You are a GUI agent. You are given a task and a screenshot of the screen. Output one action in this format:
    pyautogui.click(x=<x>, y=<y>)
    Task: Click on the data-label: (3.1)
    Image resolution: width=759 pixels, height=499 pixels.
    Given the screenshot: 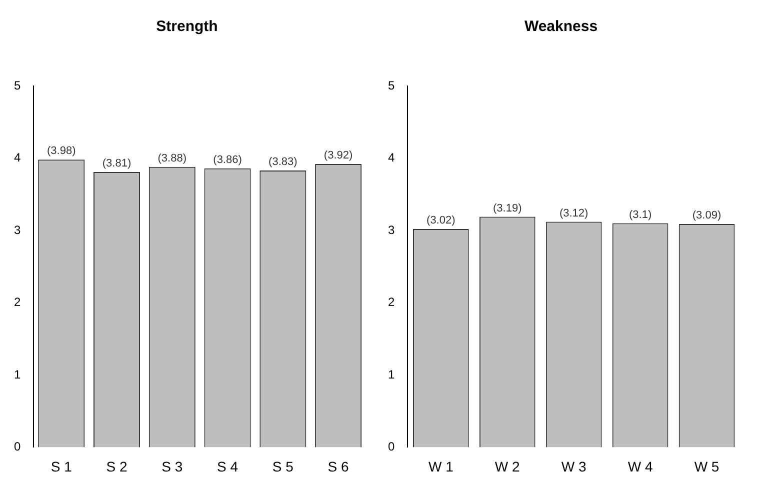 What is the action you would take?
    pyautogui.click(x=640, y=214)
    